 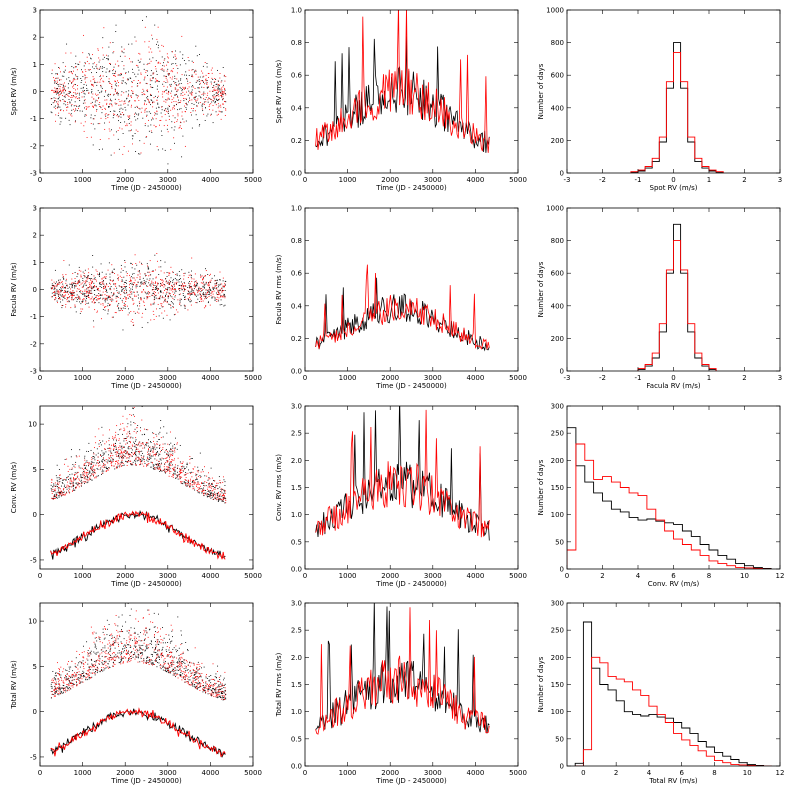 I want to click on y-tick-label: 0, so click(x=562, y=372).